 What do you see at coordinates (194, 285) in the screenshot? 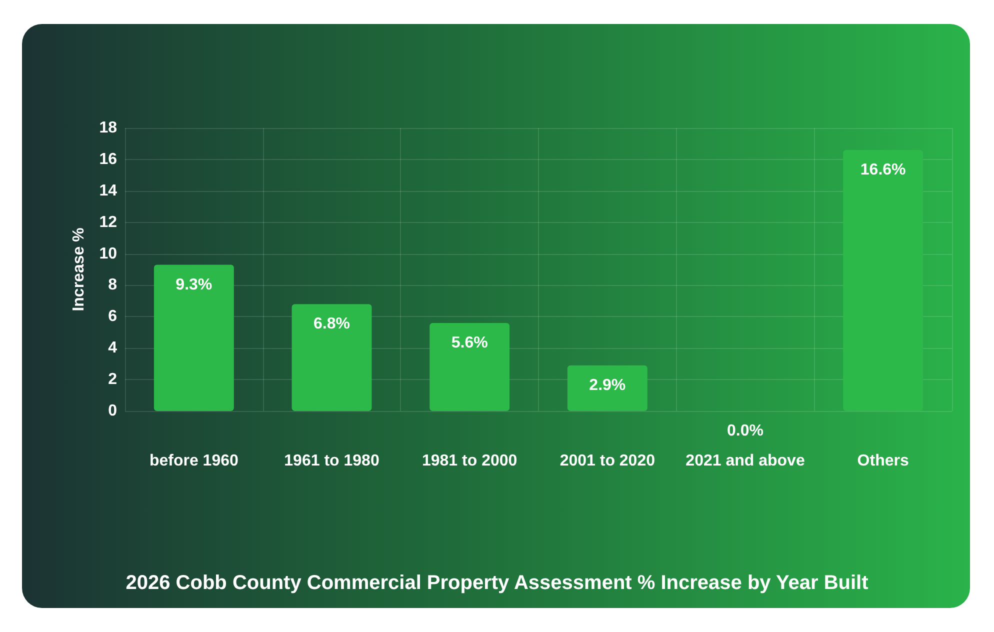
I see `data-label: 9.3%` at bounding box center [194, 285].